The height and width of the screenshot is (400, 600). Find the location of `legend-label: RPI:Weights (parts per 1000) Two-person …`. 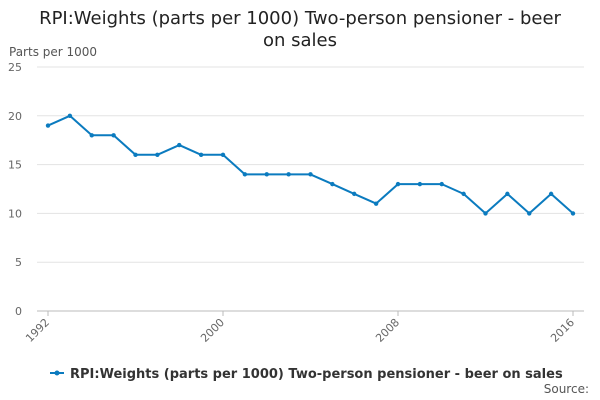

legend-label: RPI:Weights (parts per 1000) Two-person … is located at coordinates (316, 374).